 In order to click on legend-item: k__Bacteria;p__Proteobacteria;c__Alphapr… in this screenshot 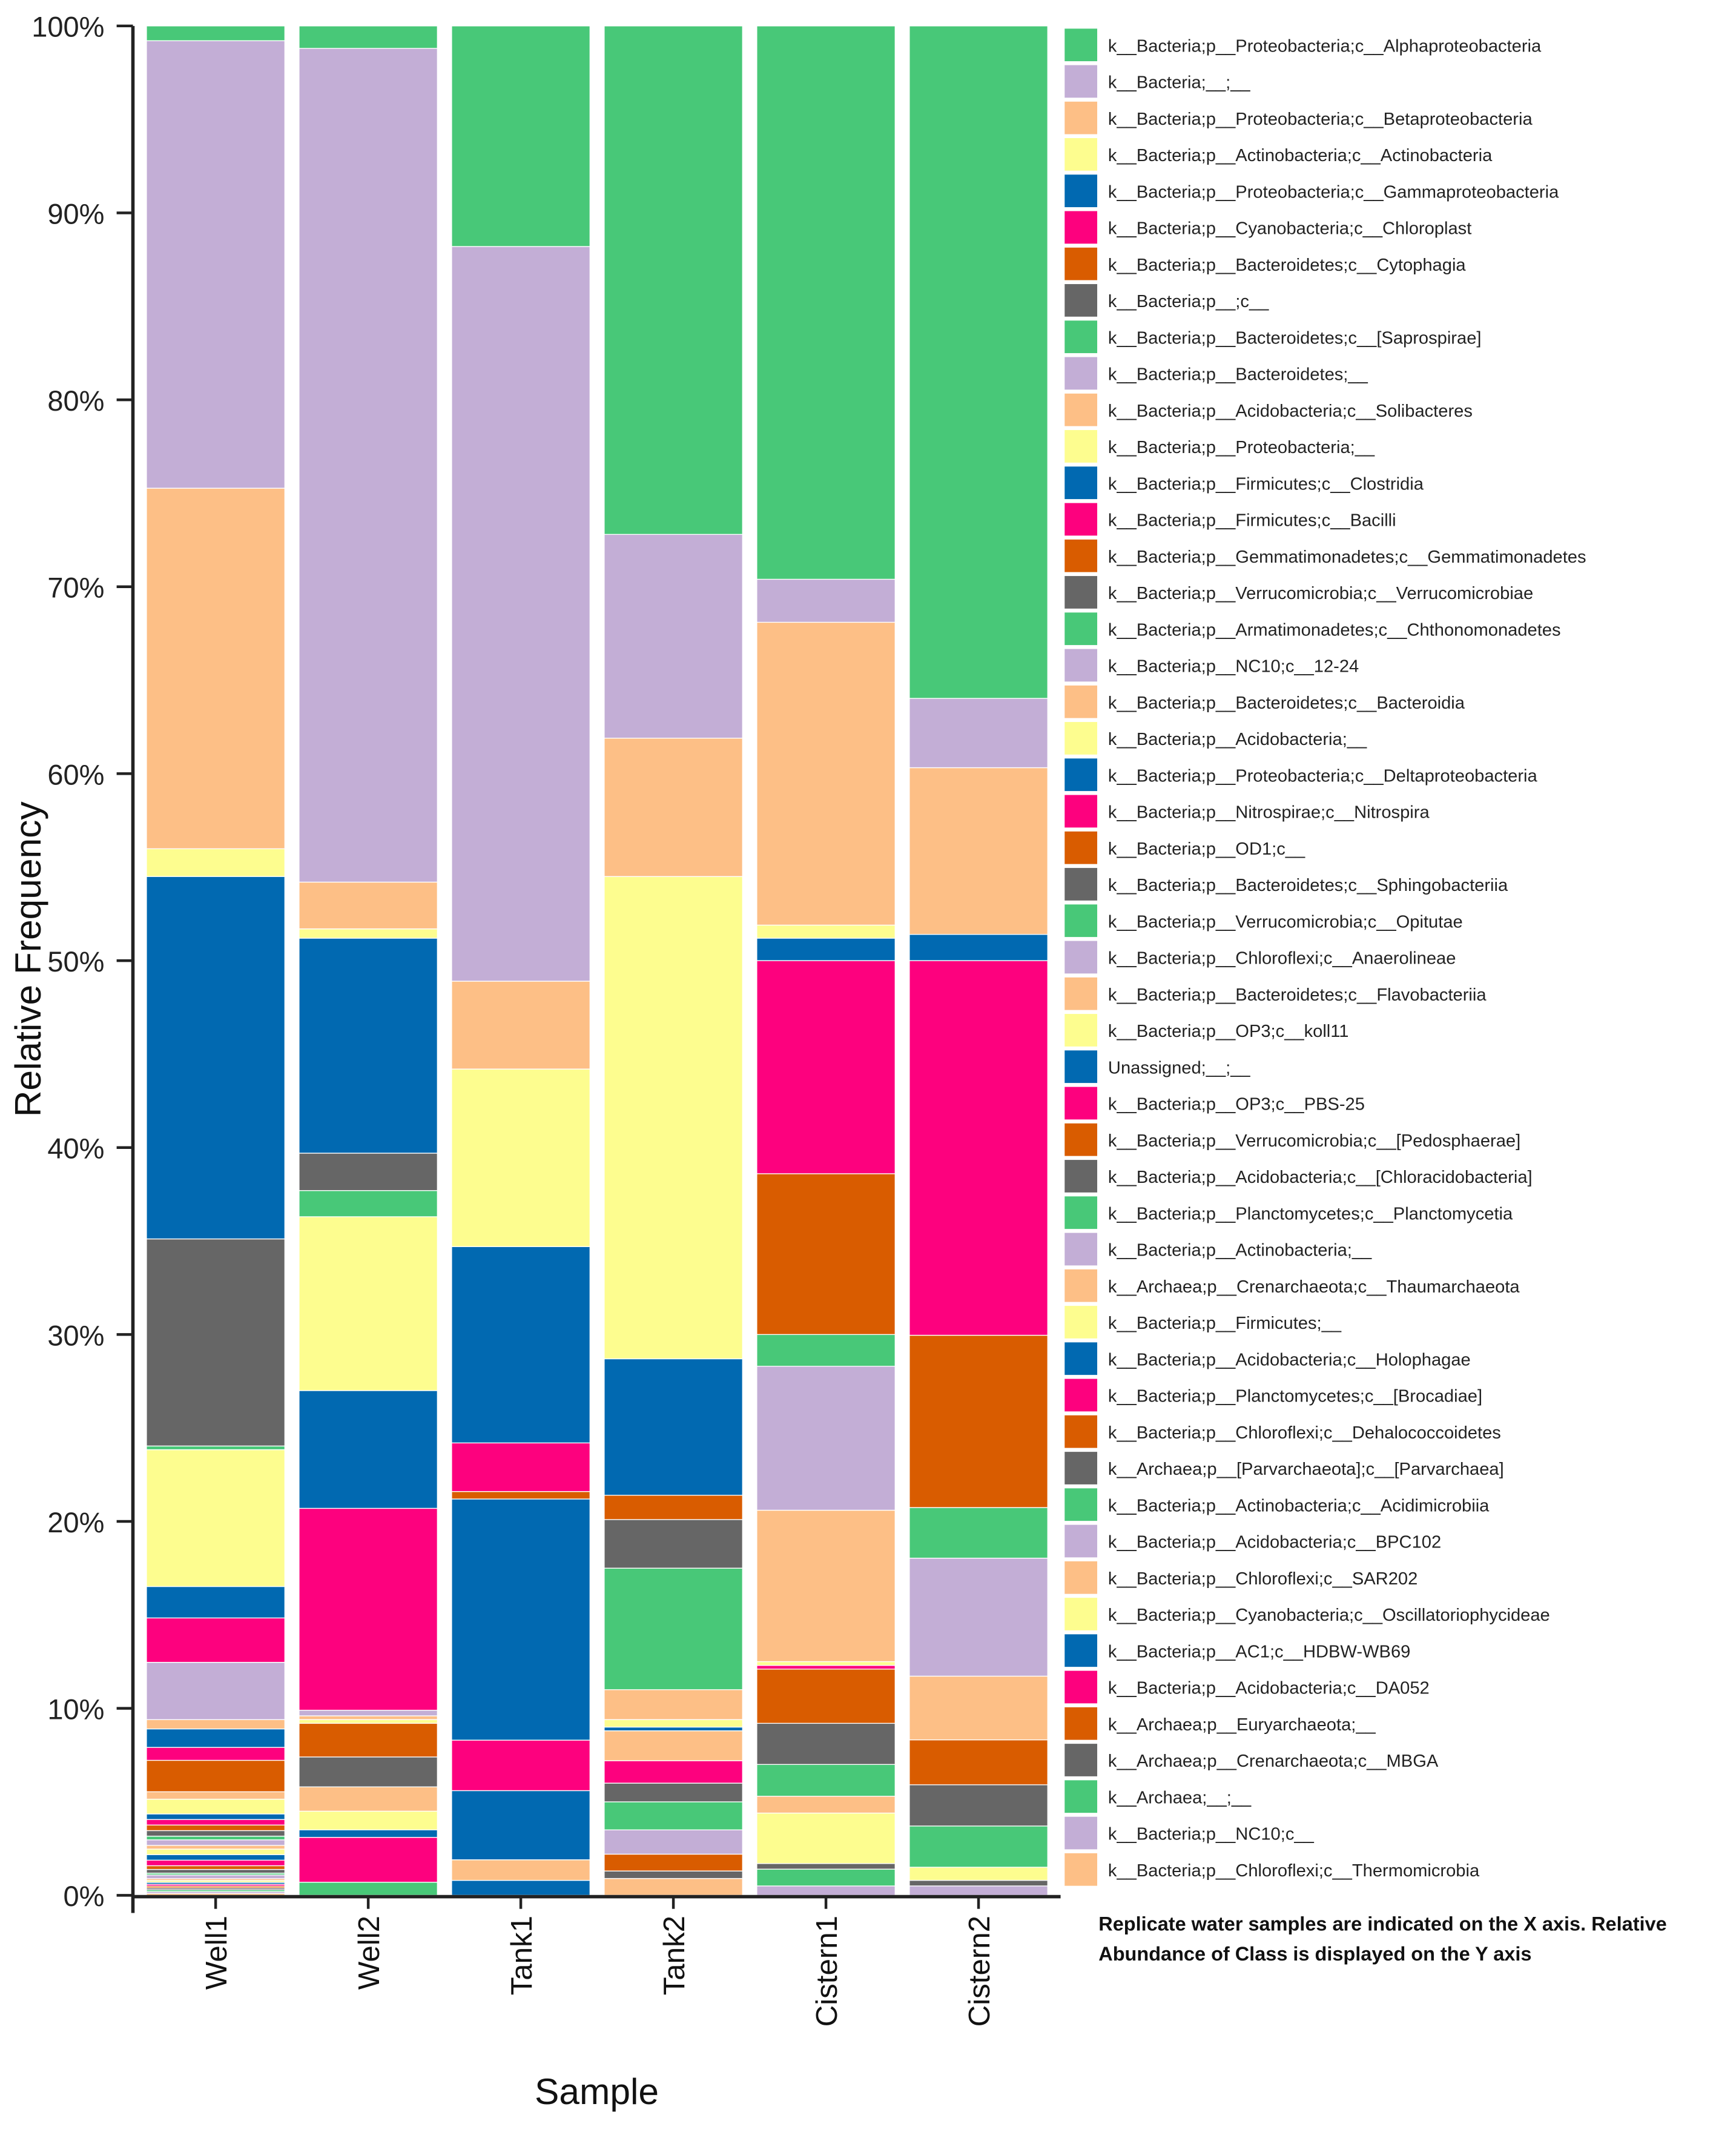, I will do `click(1303, 45)`.